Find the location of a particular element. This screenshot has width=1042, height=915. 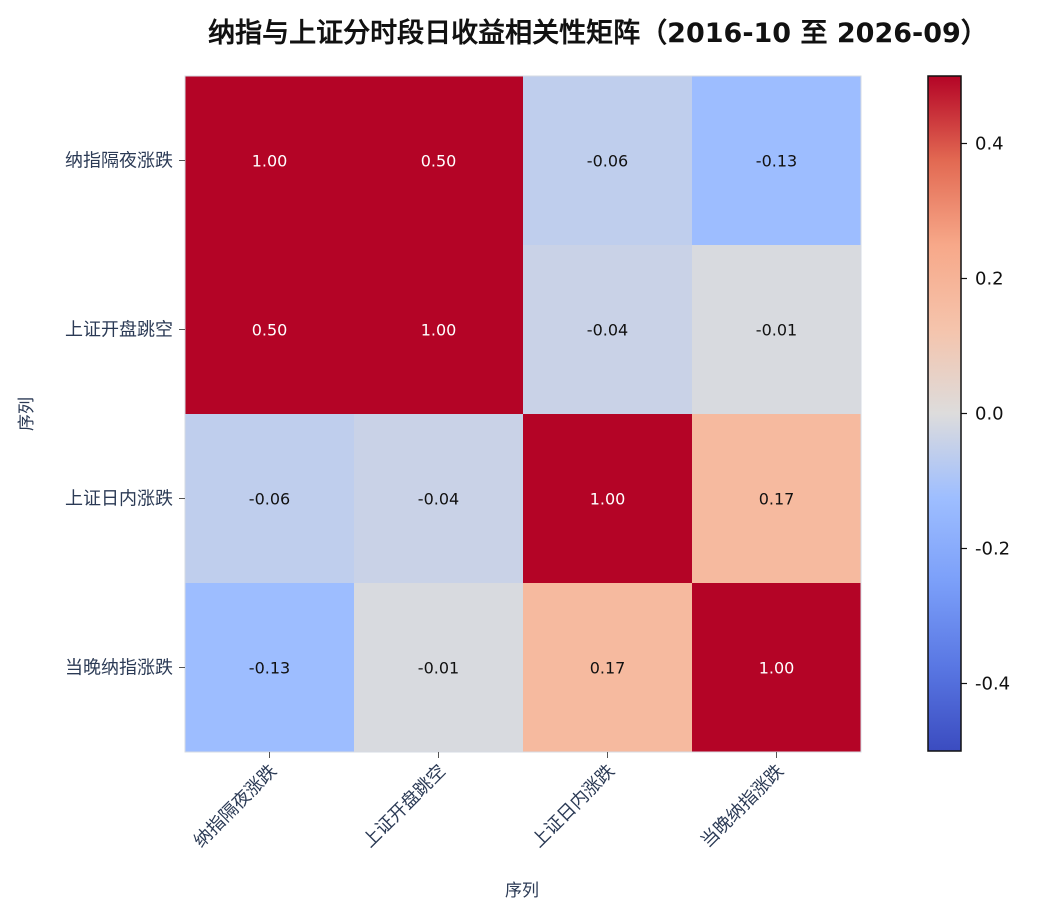

y-tick-label: 纳指隔夜涨跌 is located at coordinates (119, 161).